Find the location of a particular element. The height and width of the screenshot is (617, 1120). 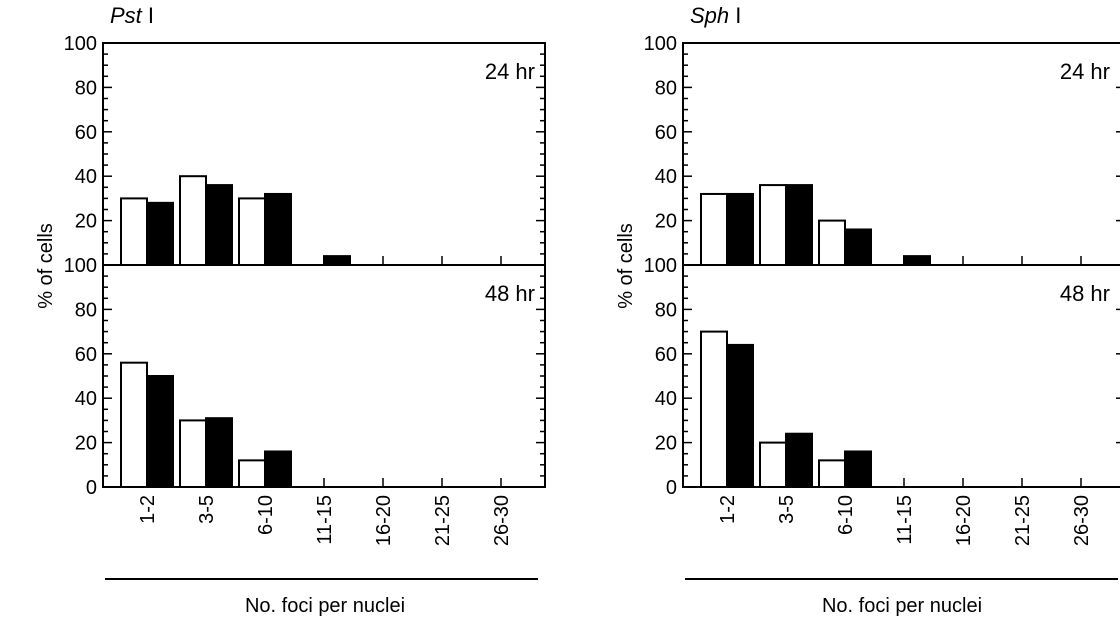

chart-title: Sph I is located at coordinates (715, 15).